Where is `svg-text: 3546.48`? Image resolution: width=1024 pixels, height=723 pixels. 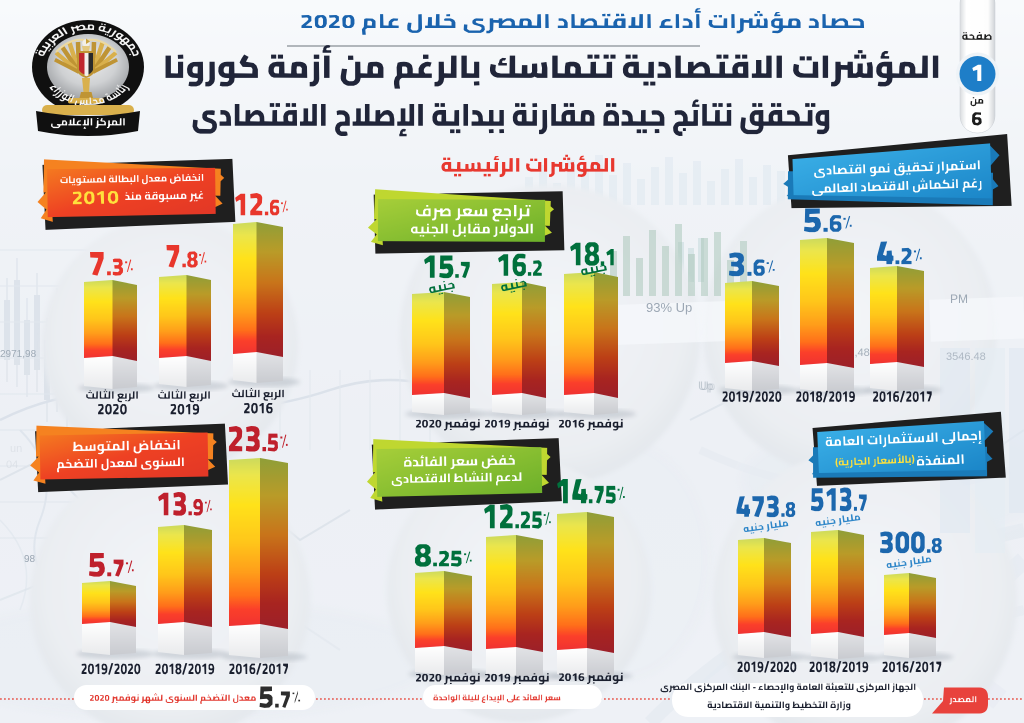
svg-text: 3546.48 is located at coordinates (966, 357).